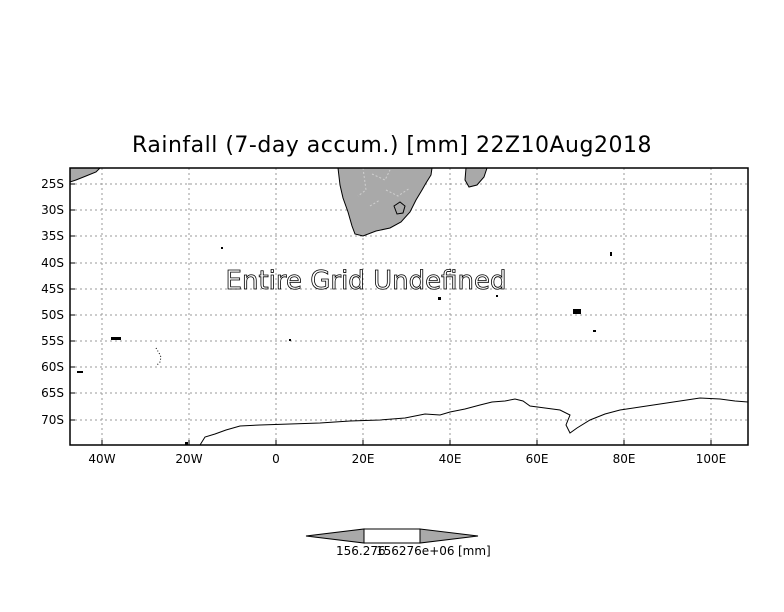  I want to click on y-tick-label: 65S, so click(52, 393).